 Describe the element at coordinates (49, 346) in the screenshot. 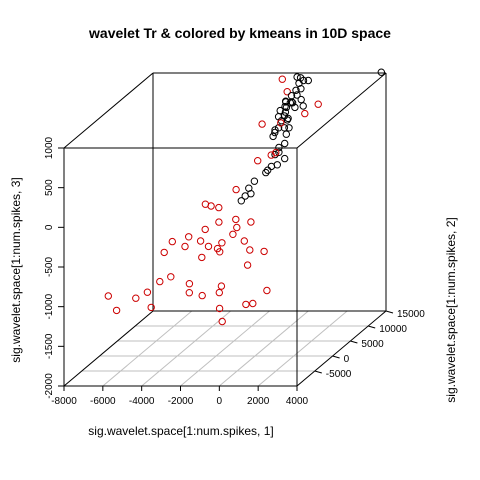

I see `z-tick-label: -1500` at that location.